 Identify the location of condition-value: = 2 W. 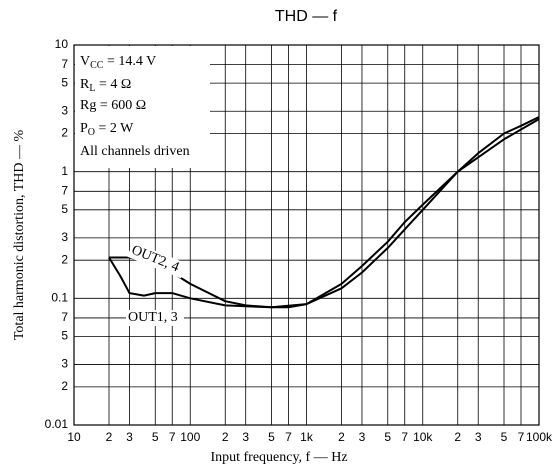
(114, 128).